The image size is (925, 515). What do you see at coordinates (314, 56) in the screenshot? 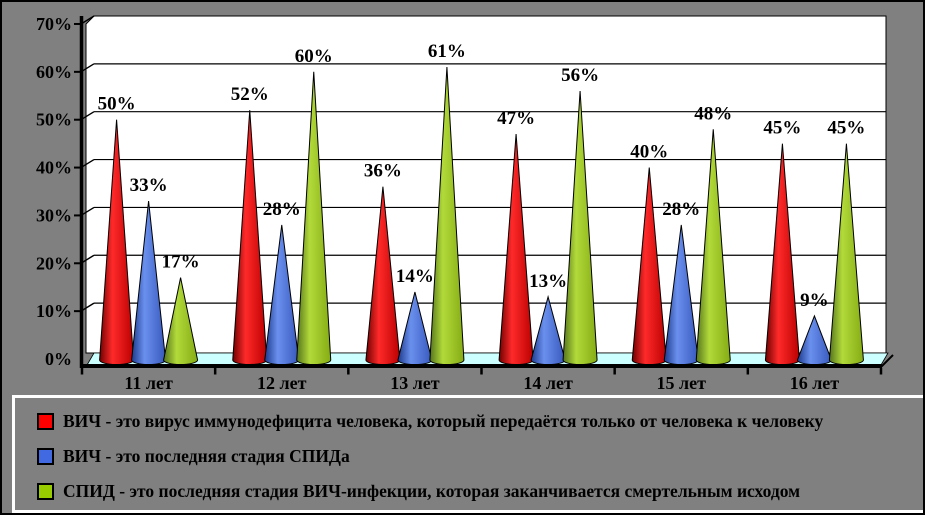
I see `data-label: 60%` at bounding box center [314, 56].